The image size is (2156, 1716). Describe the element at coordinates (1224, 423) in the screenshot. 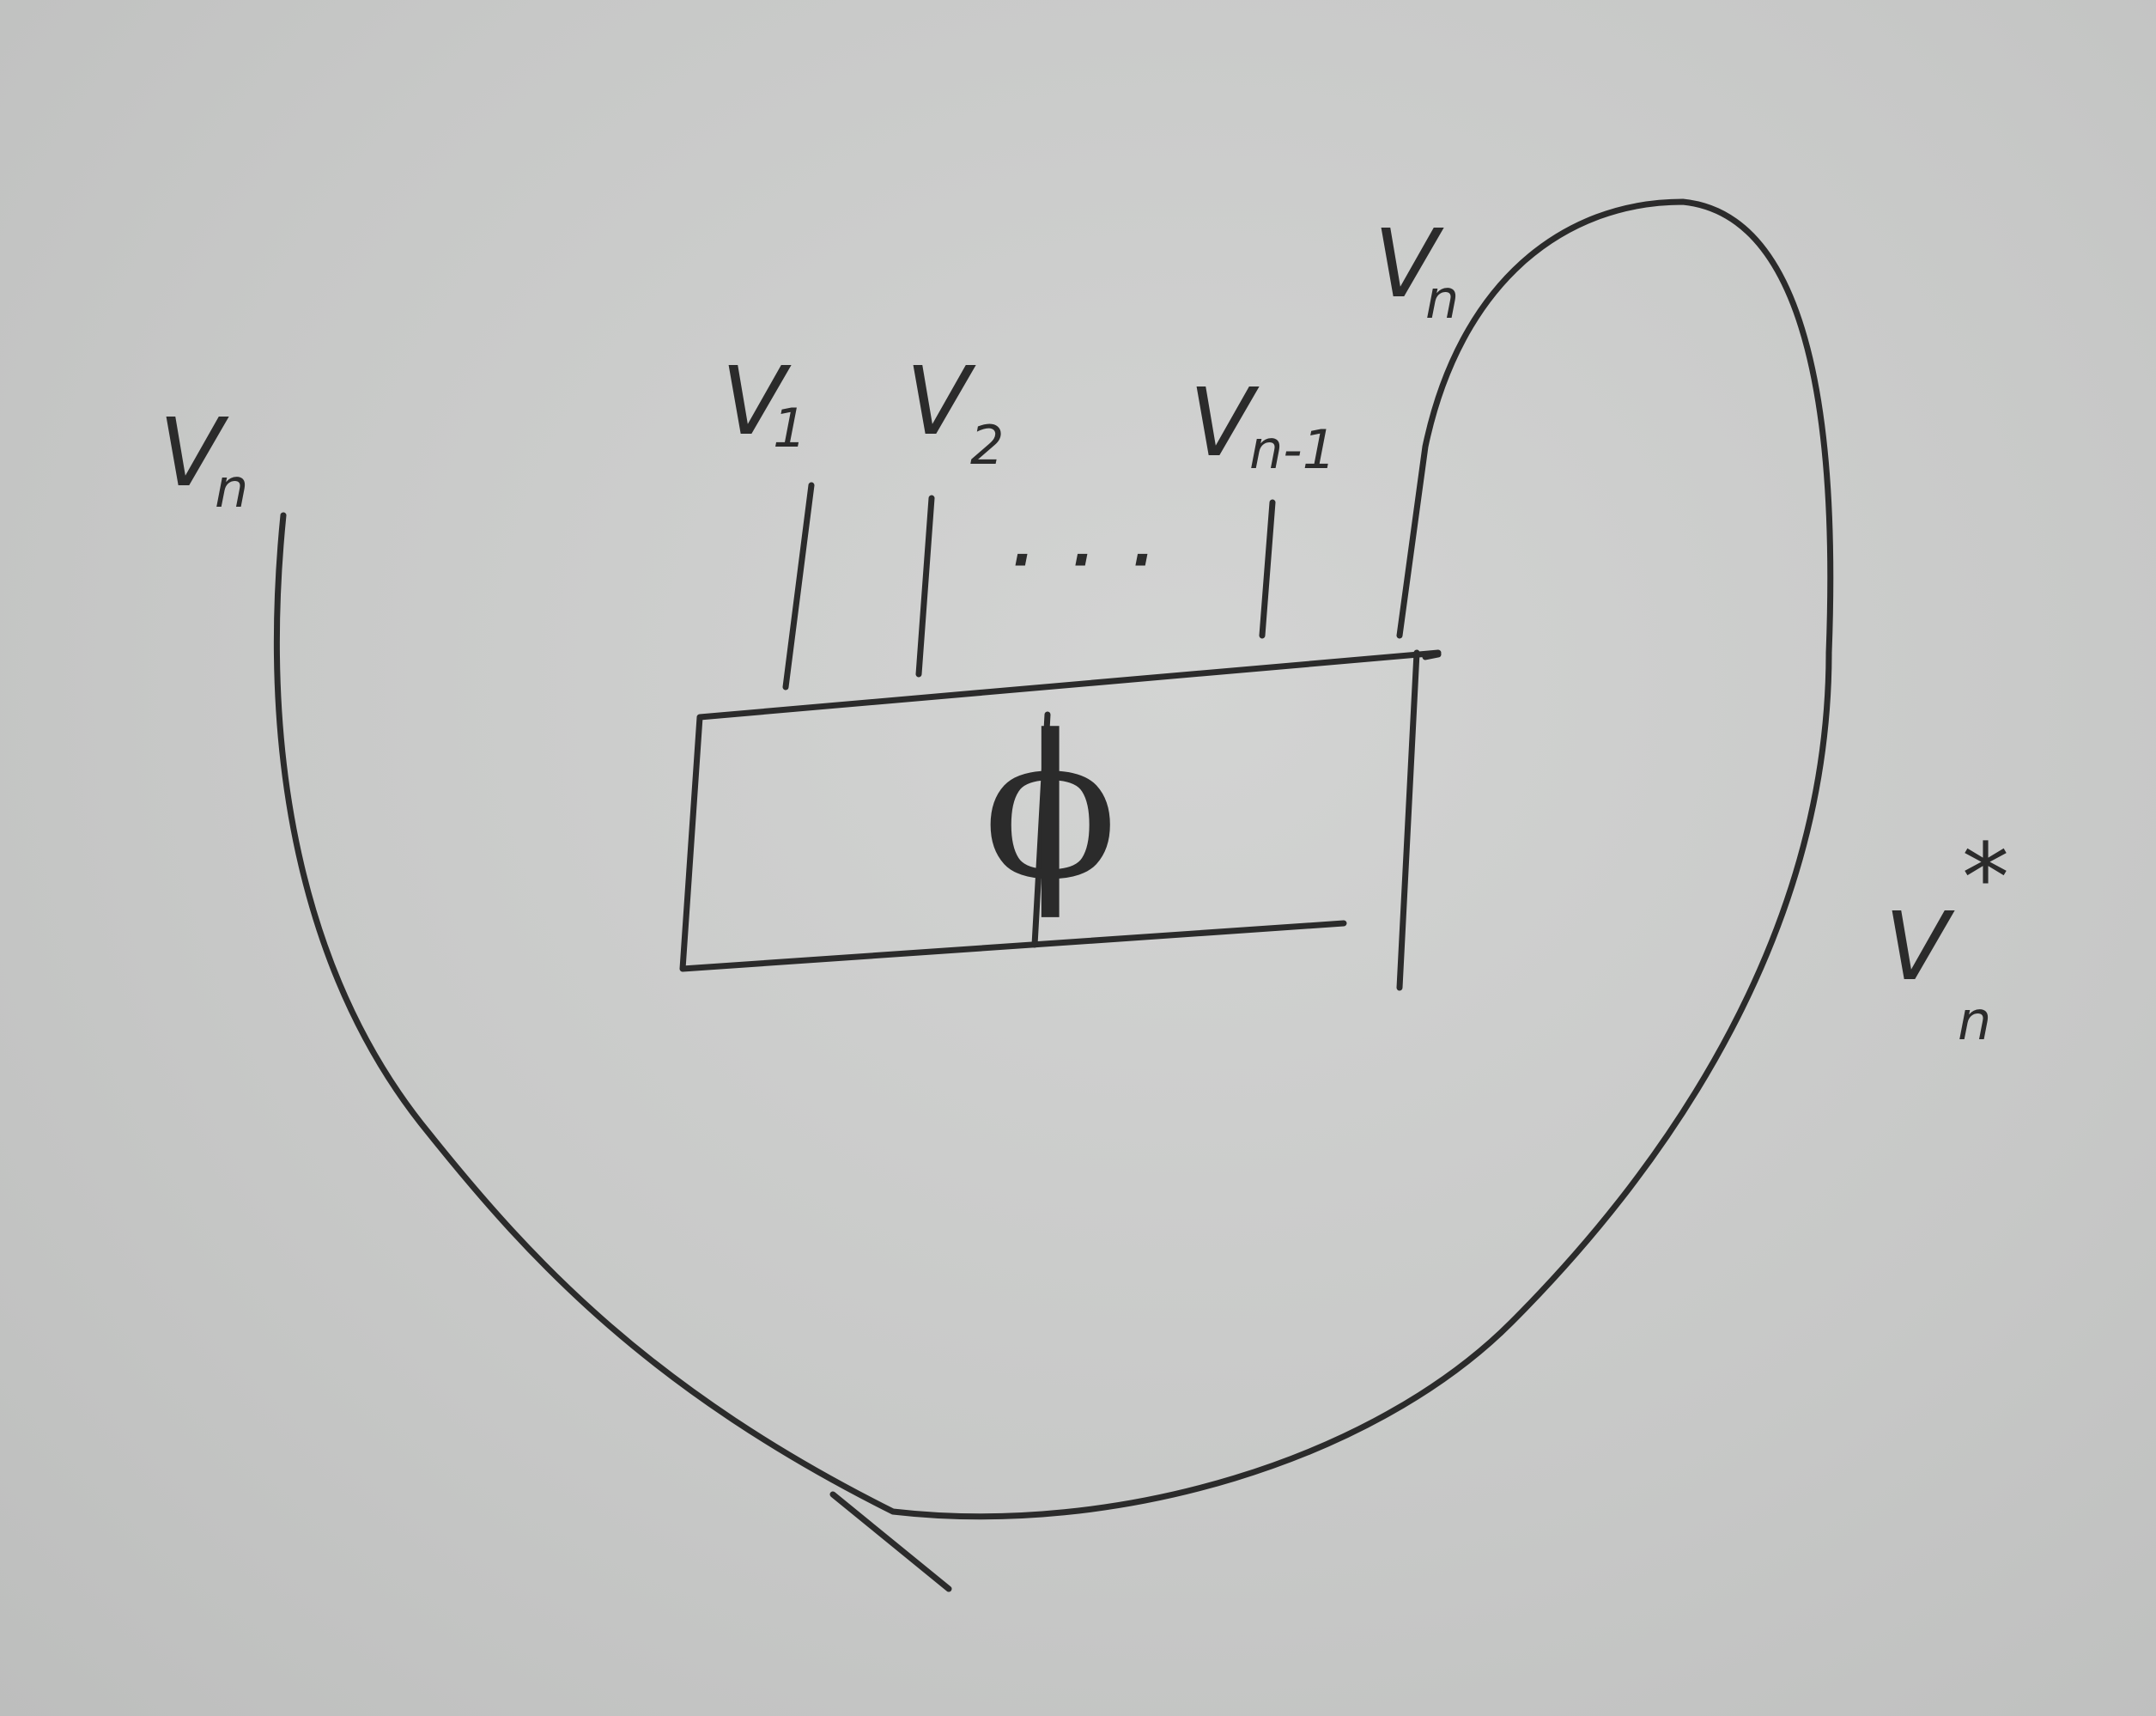

I see `label-vn-minus-1-base: V` at that location.